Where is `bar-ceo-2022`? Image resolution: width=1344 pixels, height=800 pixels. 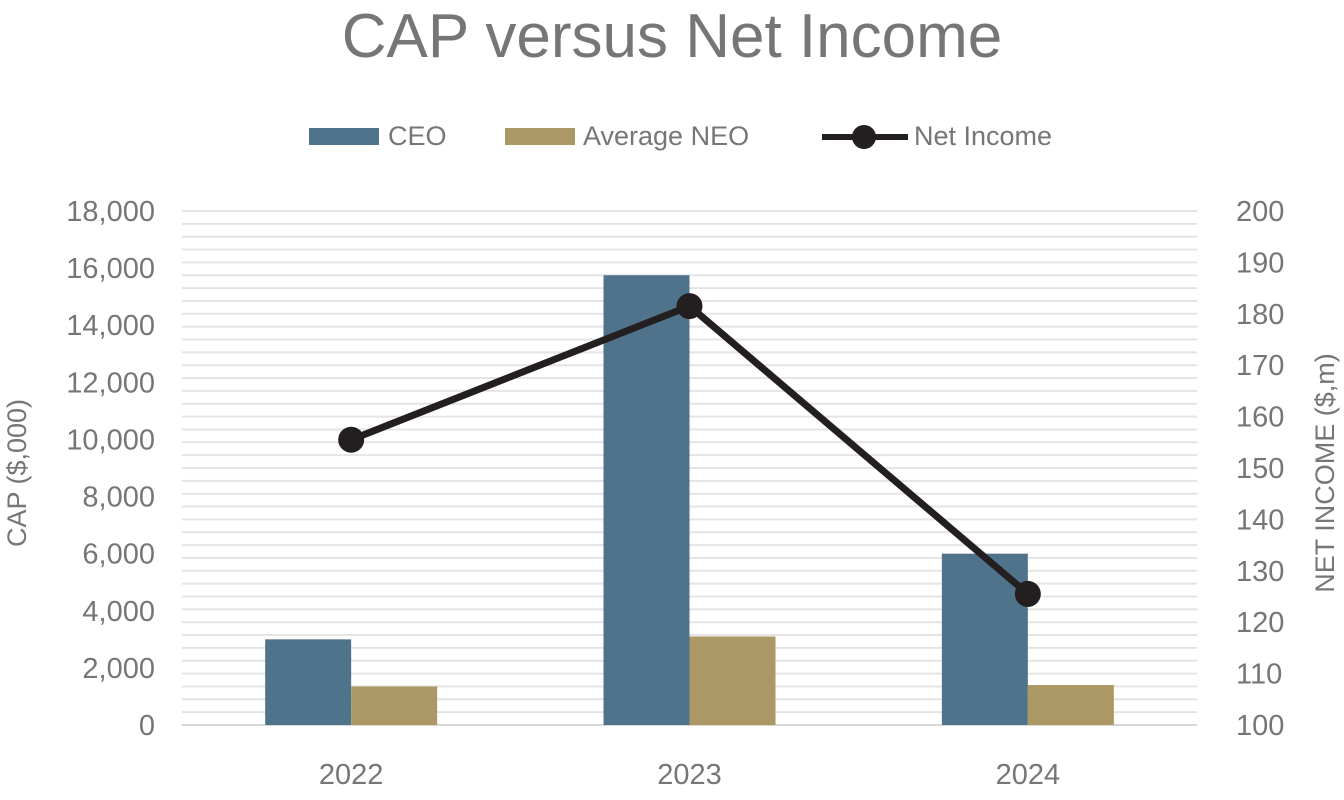
bar-ceo-2022 is located at coordinates (308, 682).